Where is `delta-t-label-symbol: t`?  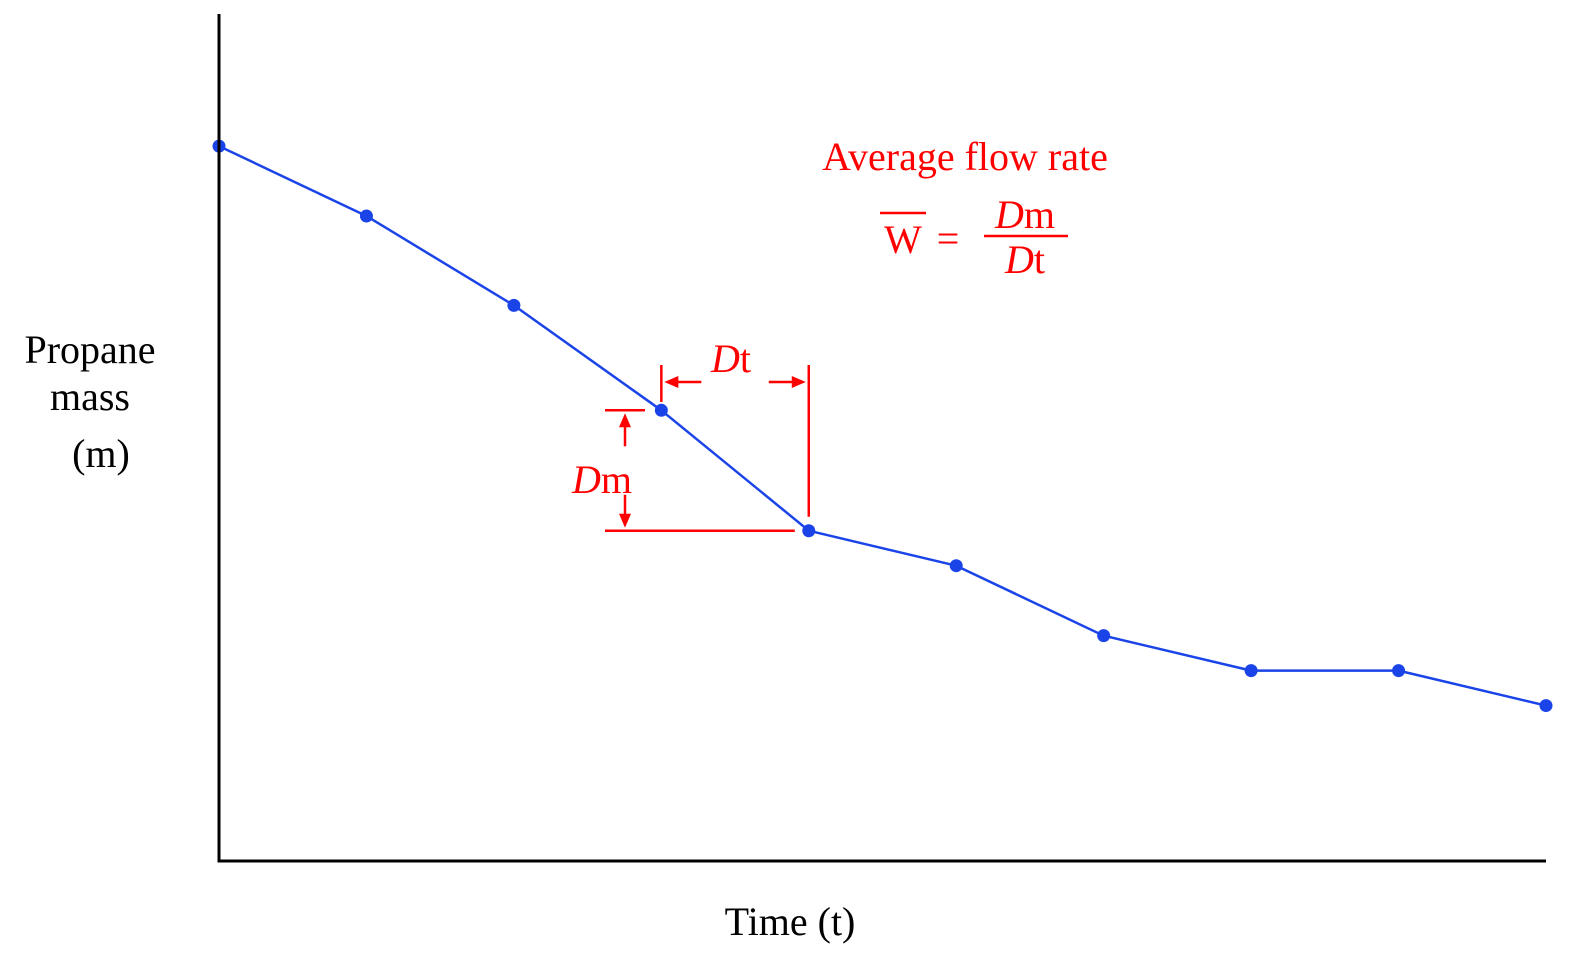
delta-t-label-symbol: t is located at coordinates (745, 358).